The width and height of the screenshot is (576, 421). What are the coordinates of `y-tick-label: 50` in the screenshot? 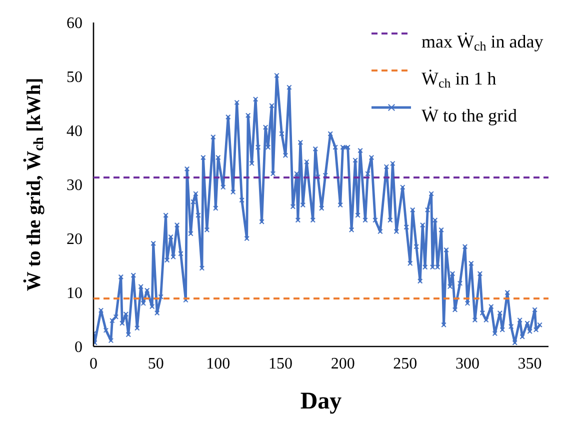 It's located at (74, 77).